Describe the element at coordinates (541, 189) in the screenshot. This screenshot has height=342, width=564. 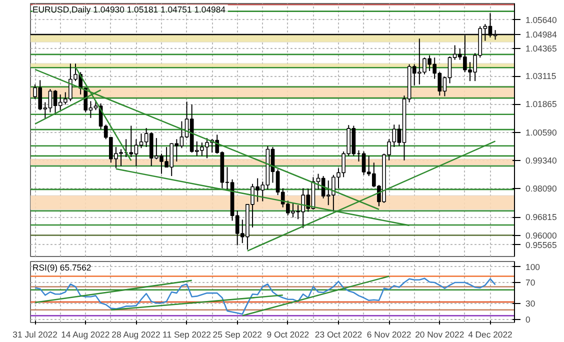
I see `y-tick-label: 0.98090` at that location.